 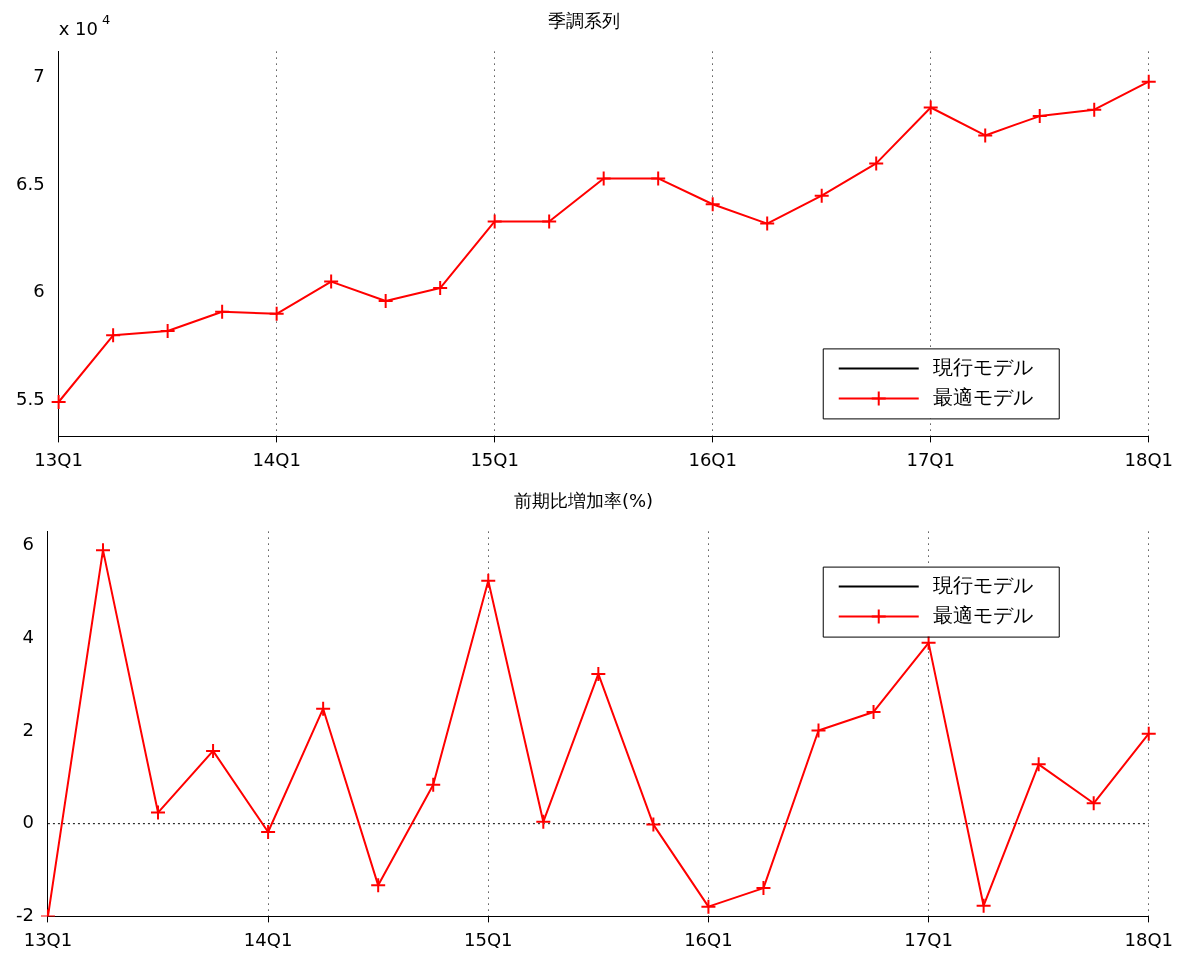 I want to click on y-tick-label: 5.5, so click(x=30, y=398).